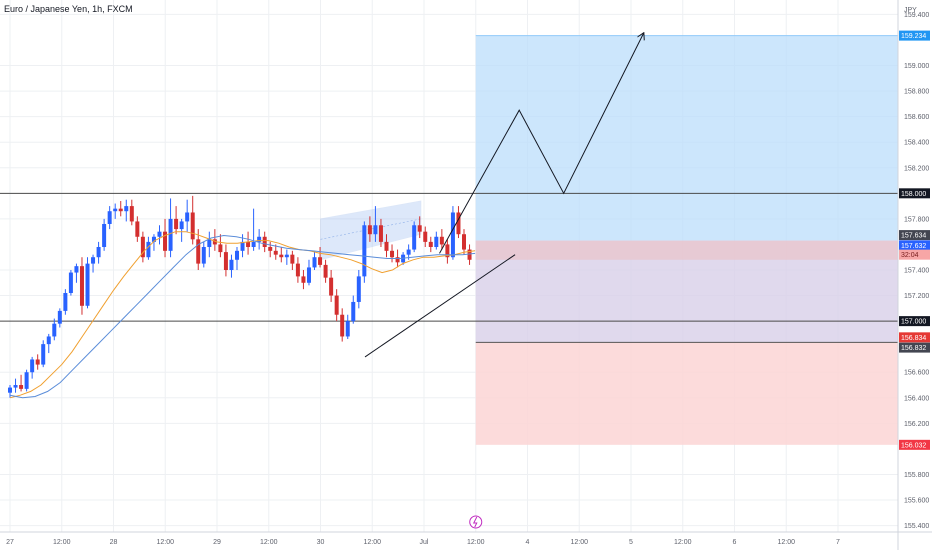 The width and height of the screenshot is (932, 555). I want to click on y-tick-label: 158.600, so click(916, 117).